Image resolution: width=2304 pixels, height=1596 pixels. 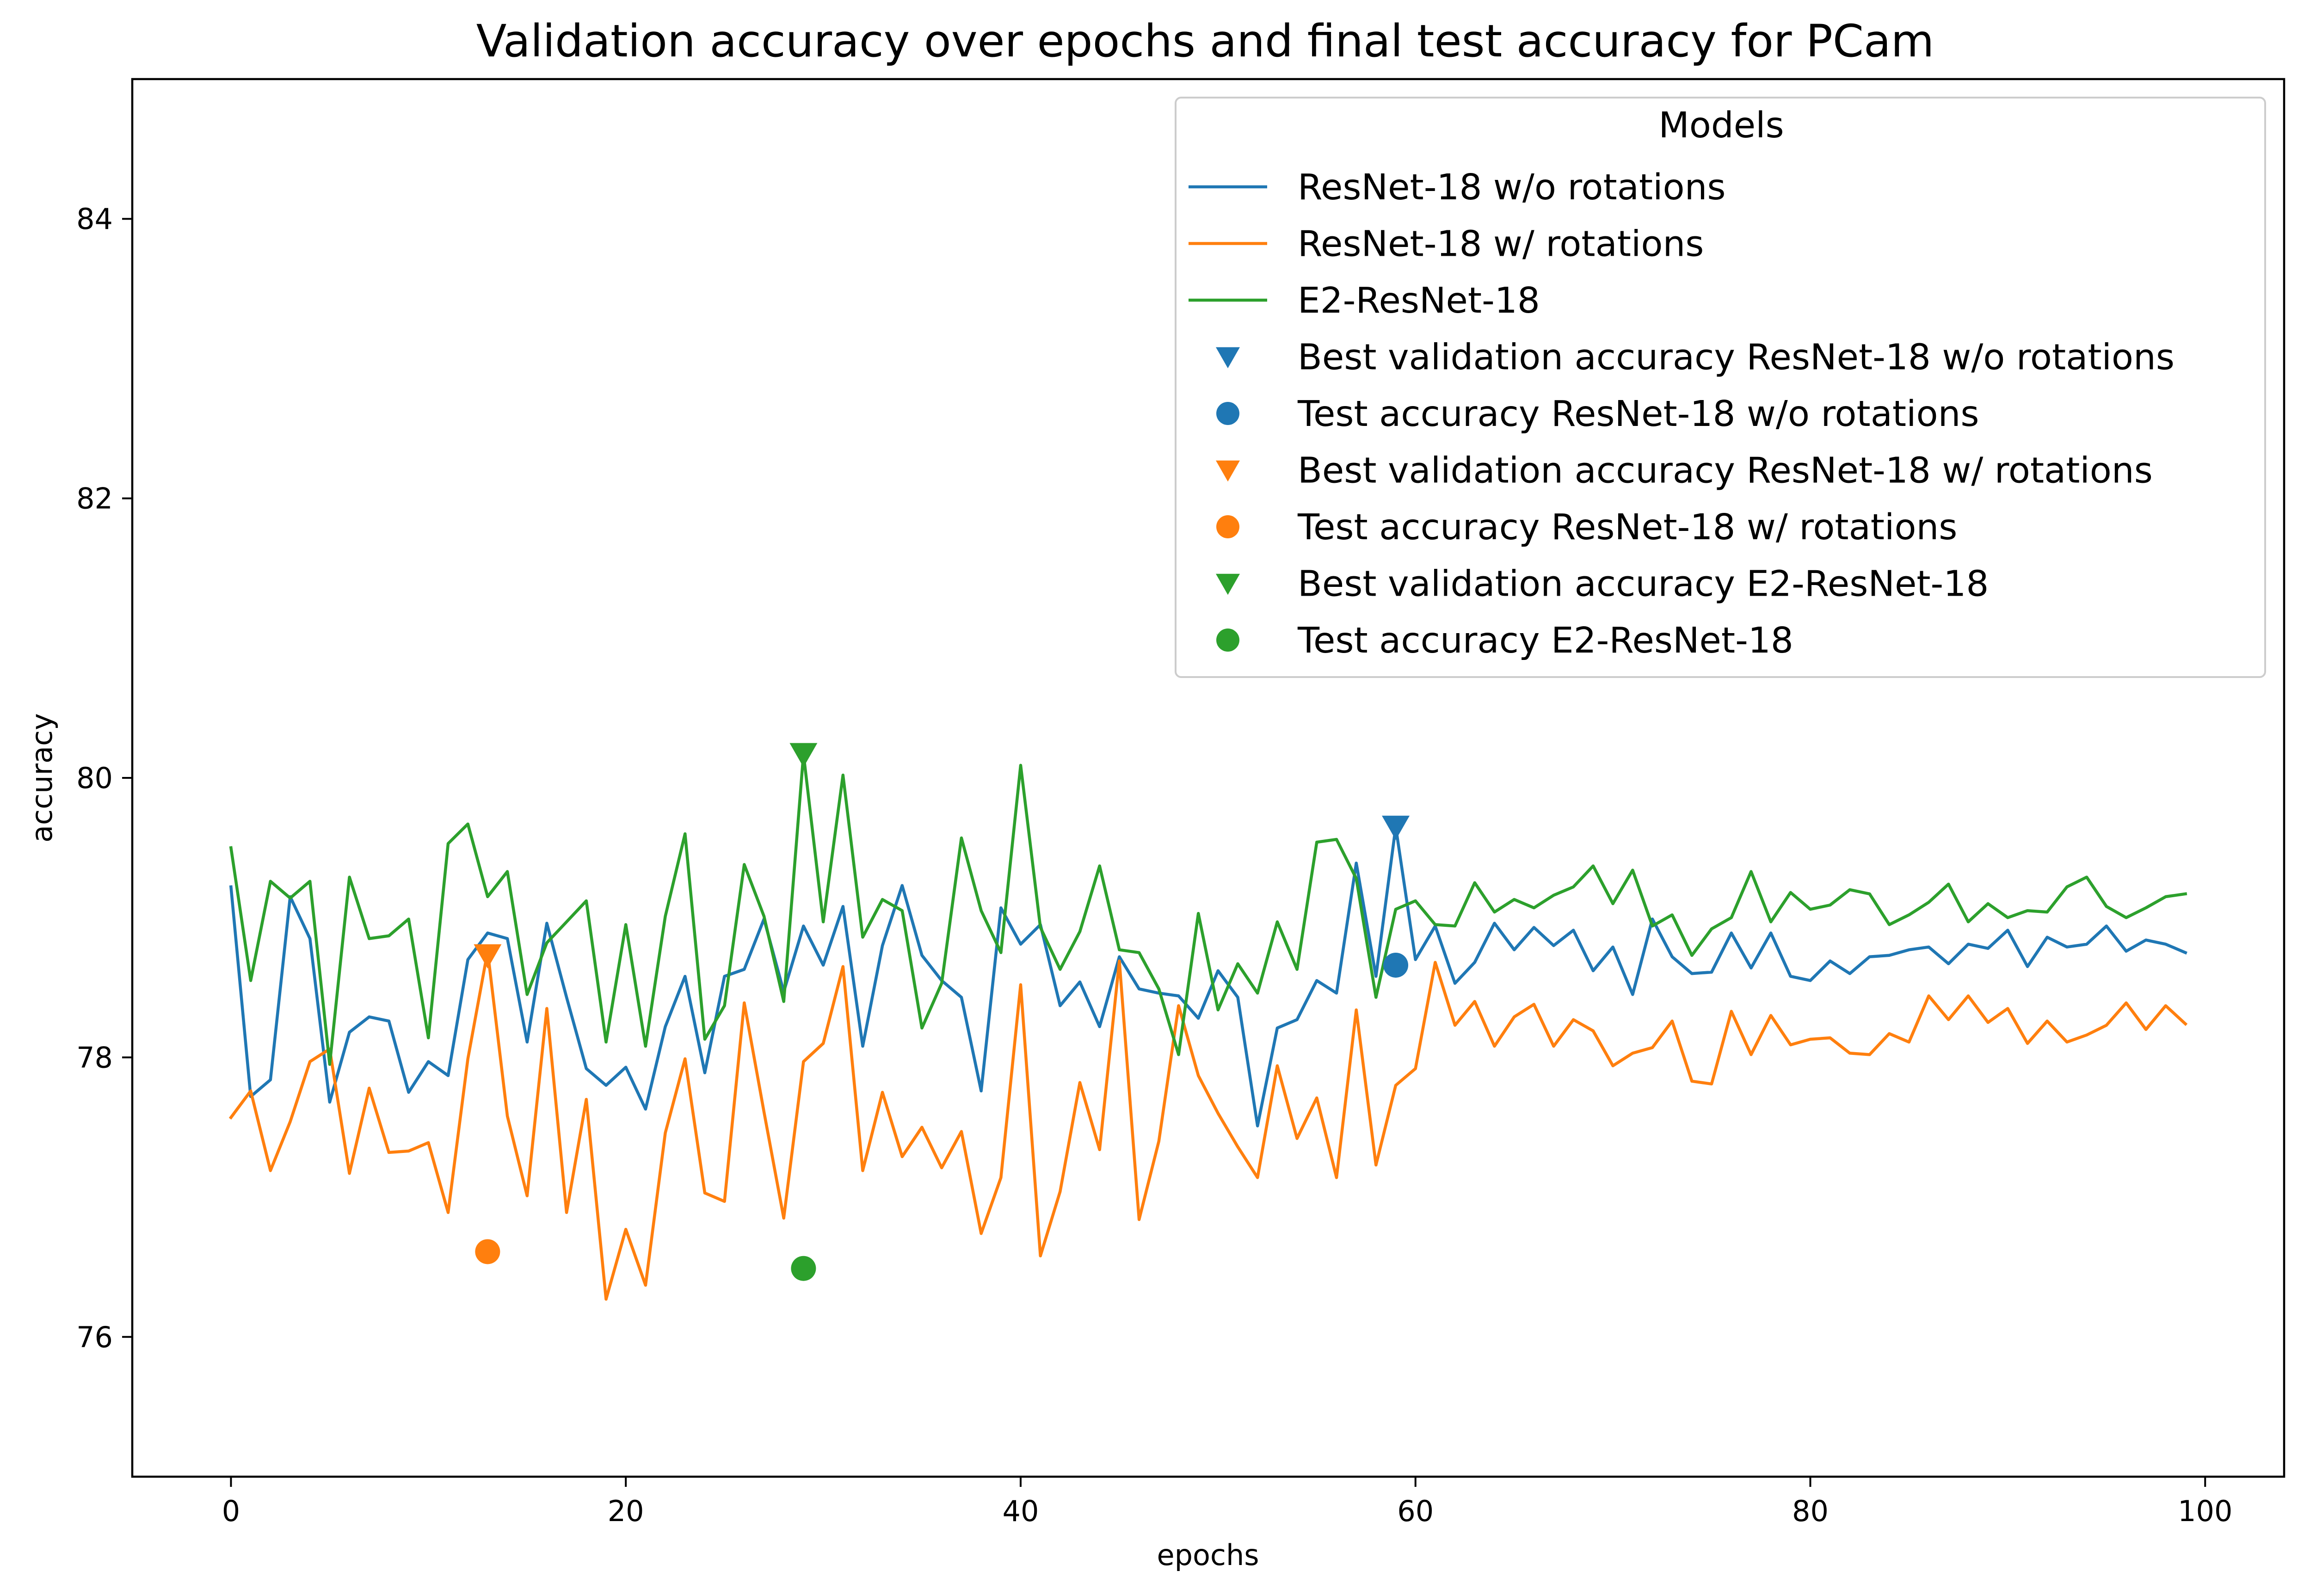 I want to click on y-tick-label: 82, so click(x=94, y=499).